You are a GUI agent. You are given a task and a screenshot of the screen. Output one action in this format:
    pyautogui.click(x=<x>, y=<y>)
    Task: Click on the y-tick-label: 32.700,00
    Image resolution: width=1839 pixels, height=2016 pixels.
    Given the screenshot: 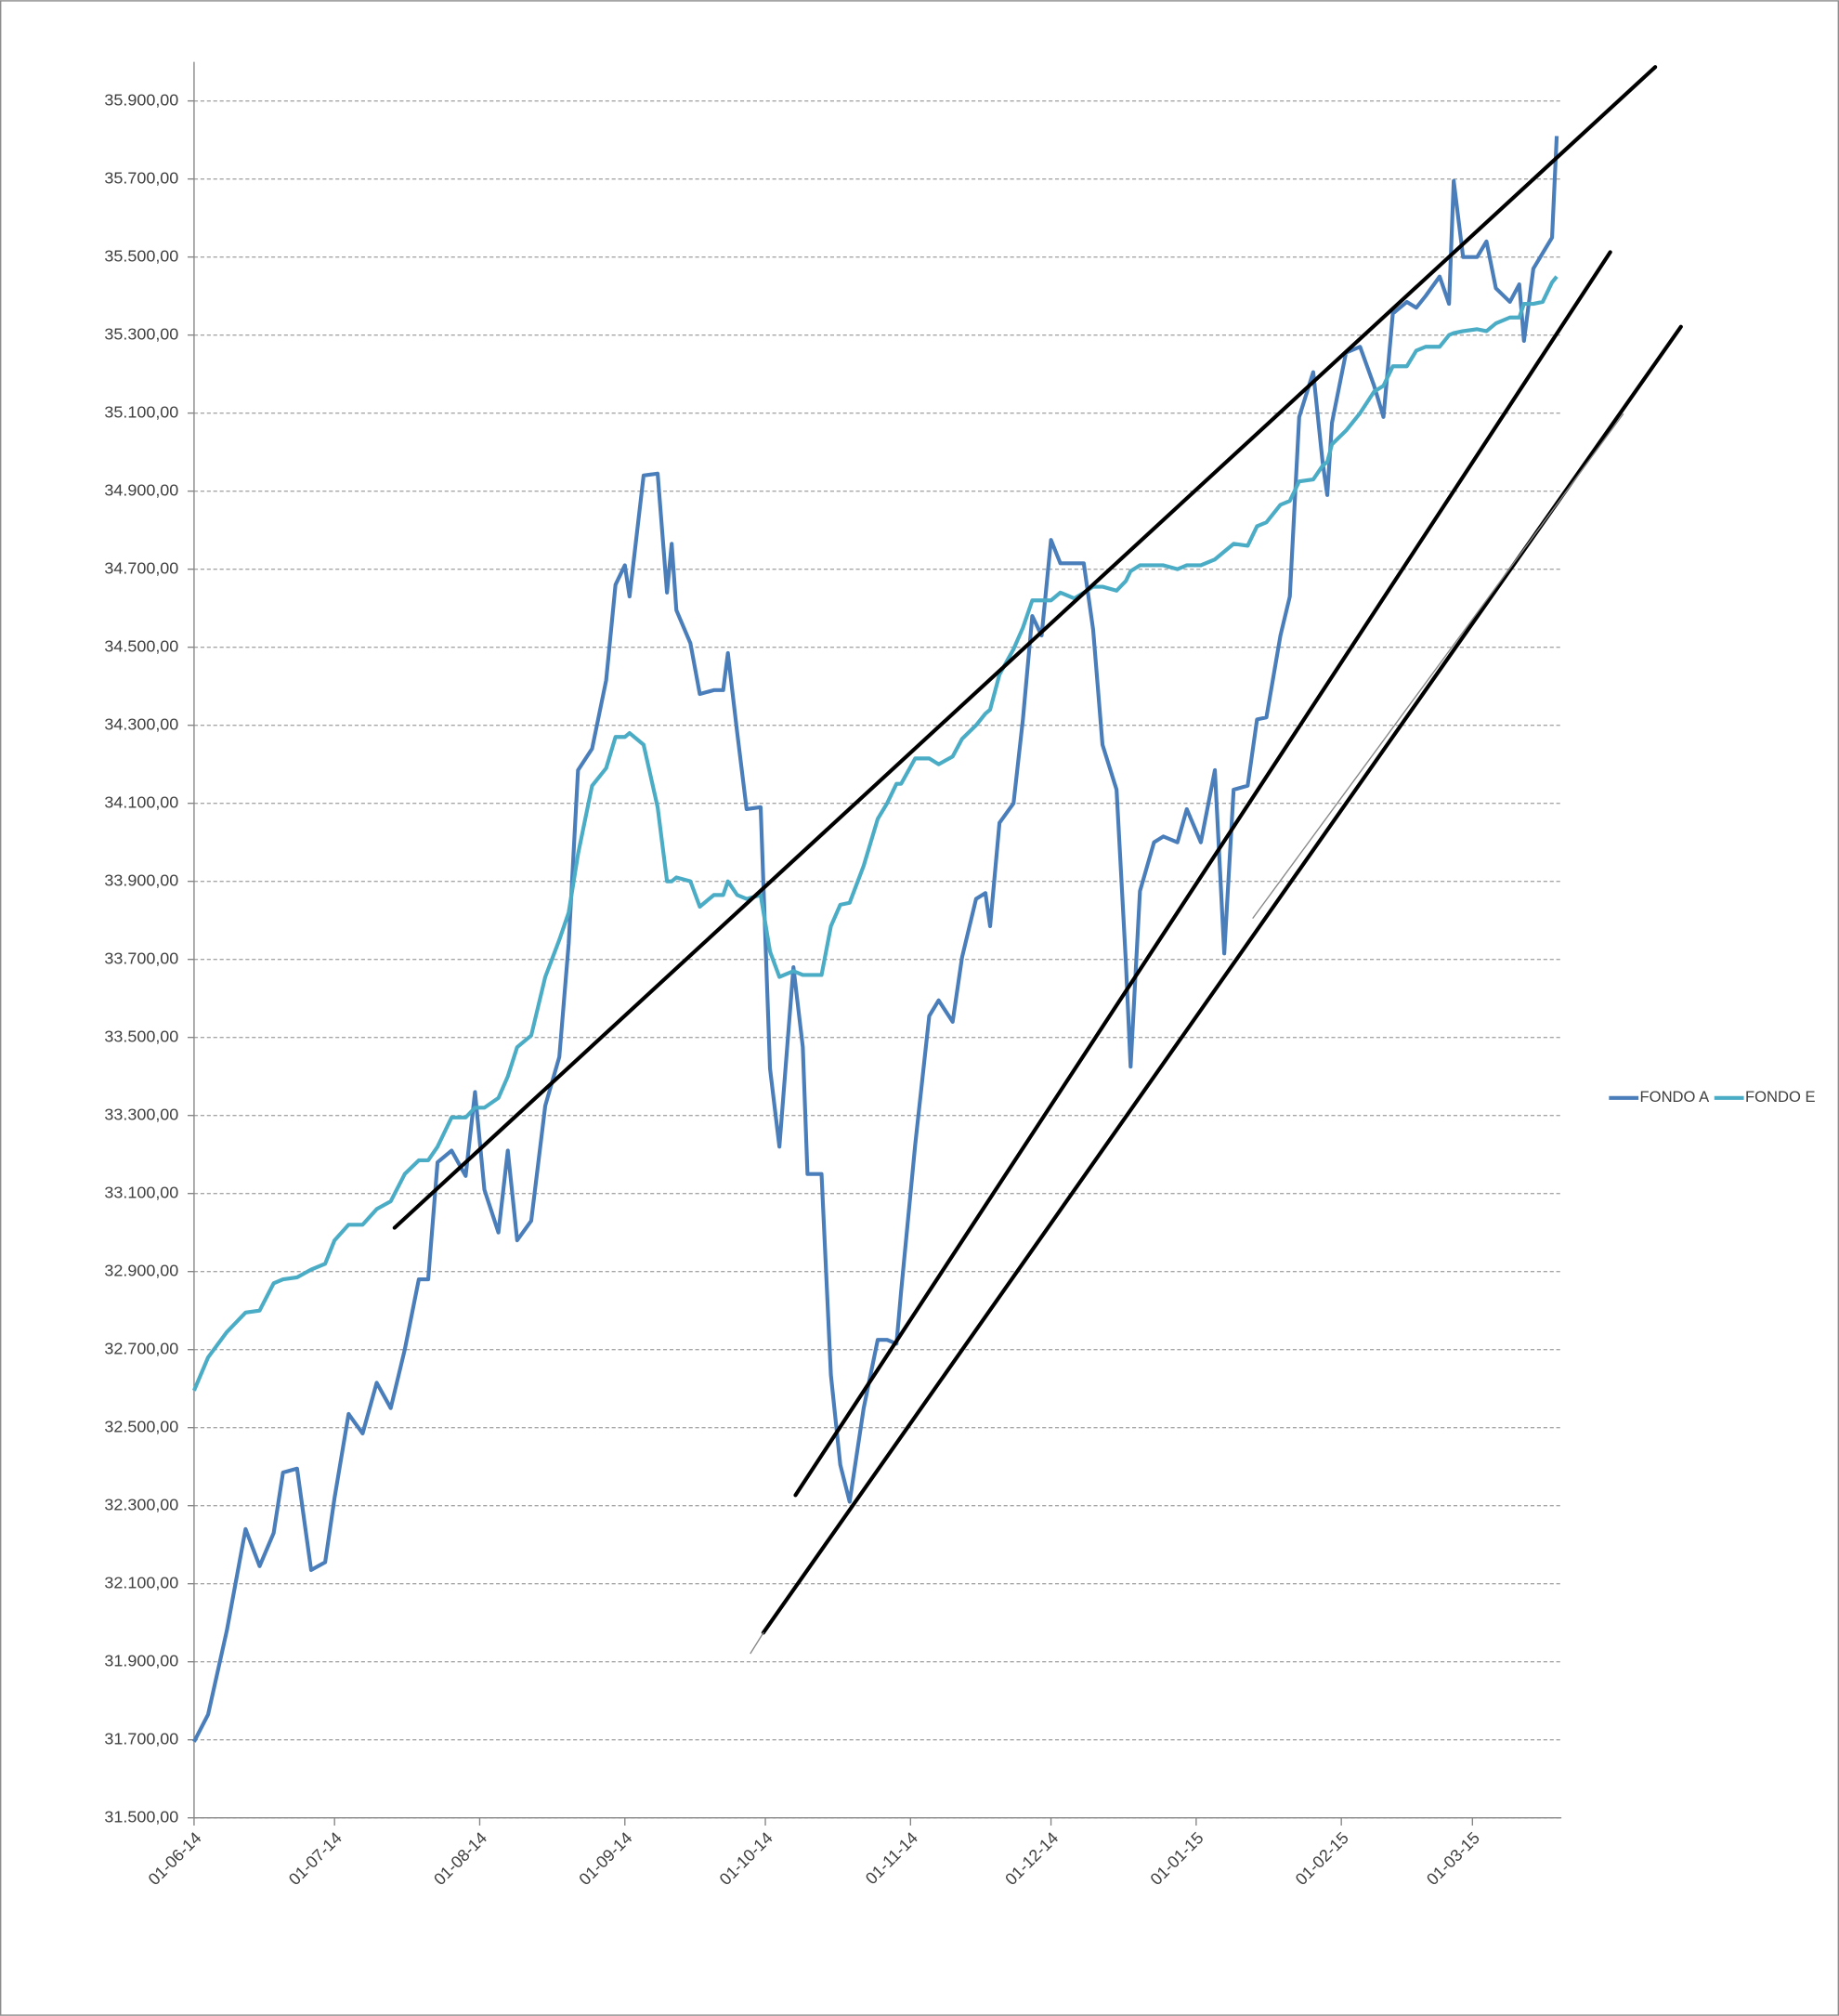 What is the action you would take?
    pyautogui.click(x=141, y=1348)
    